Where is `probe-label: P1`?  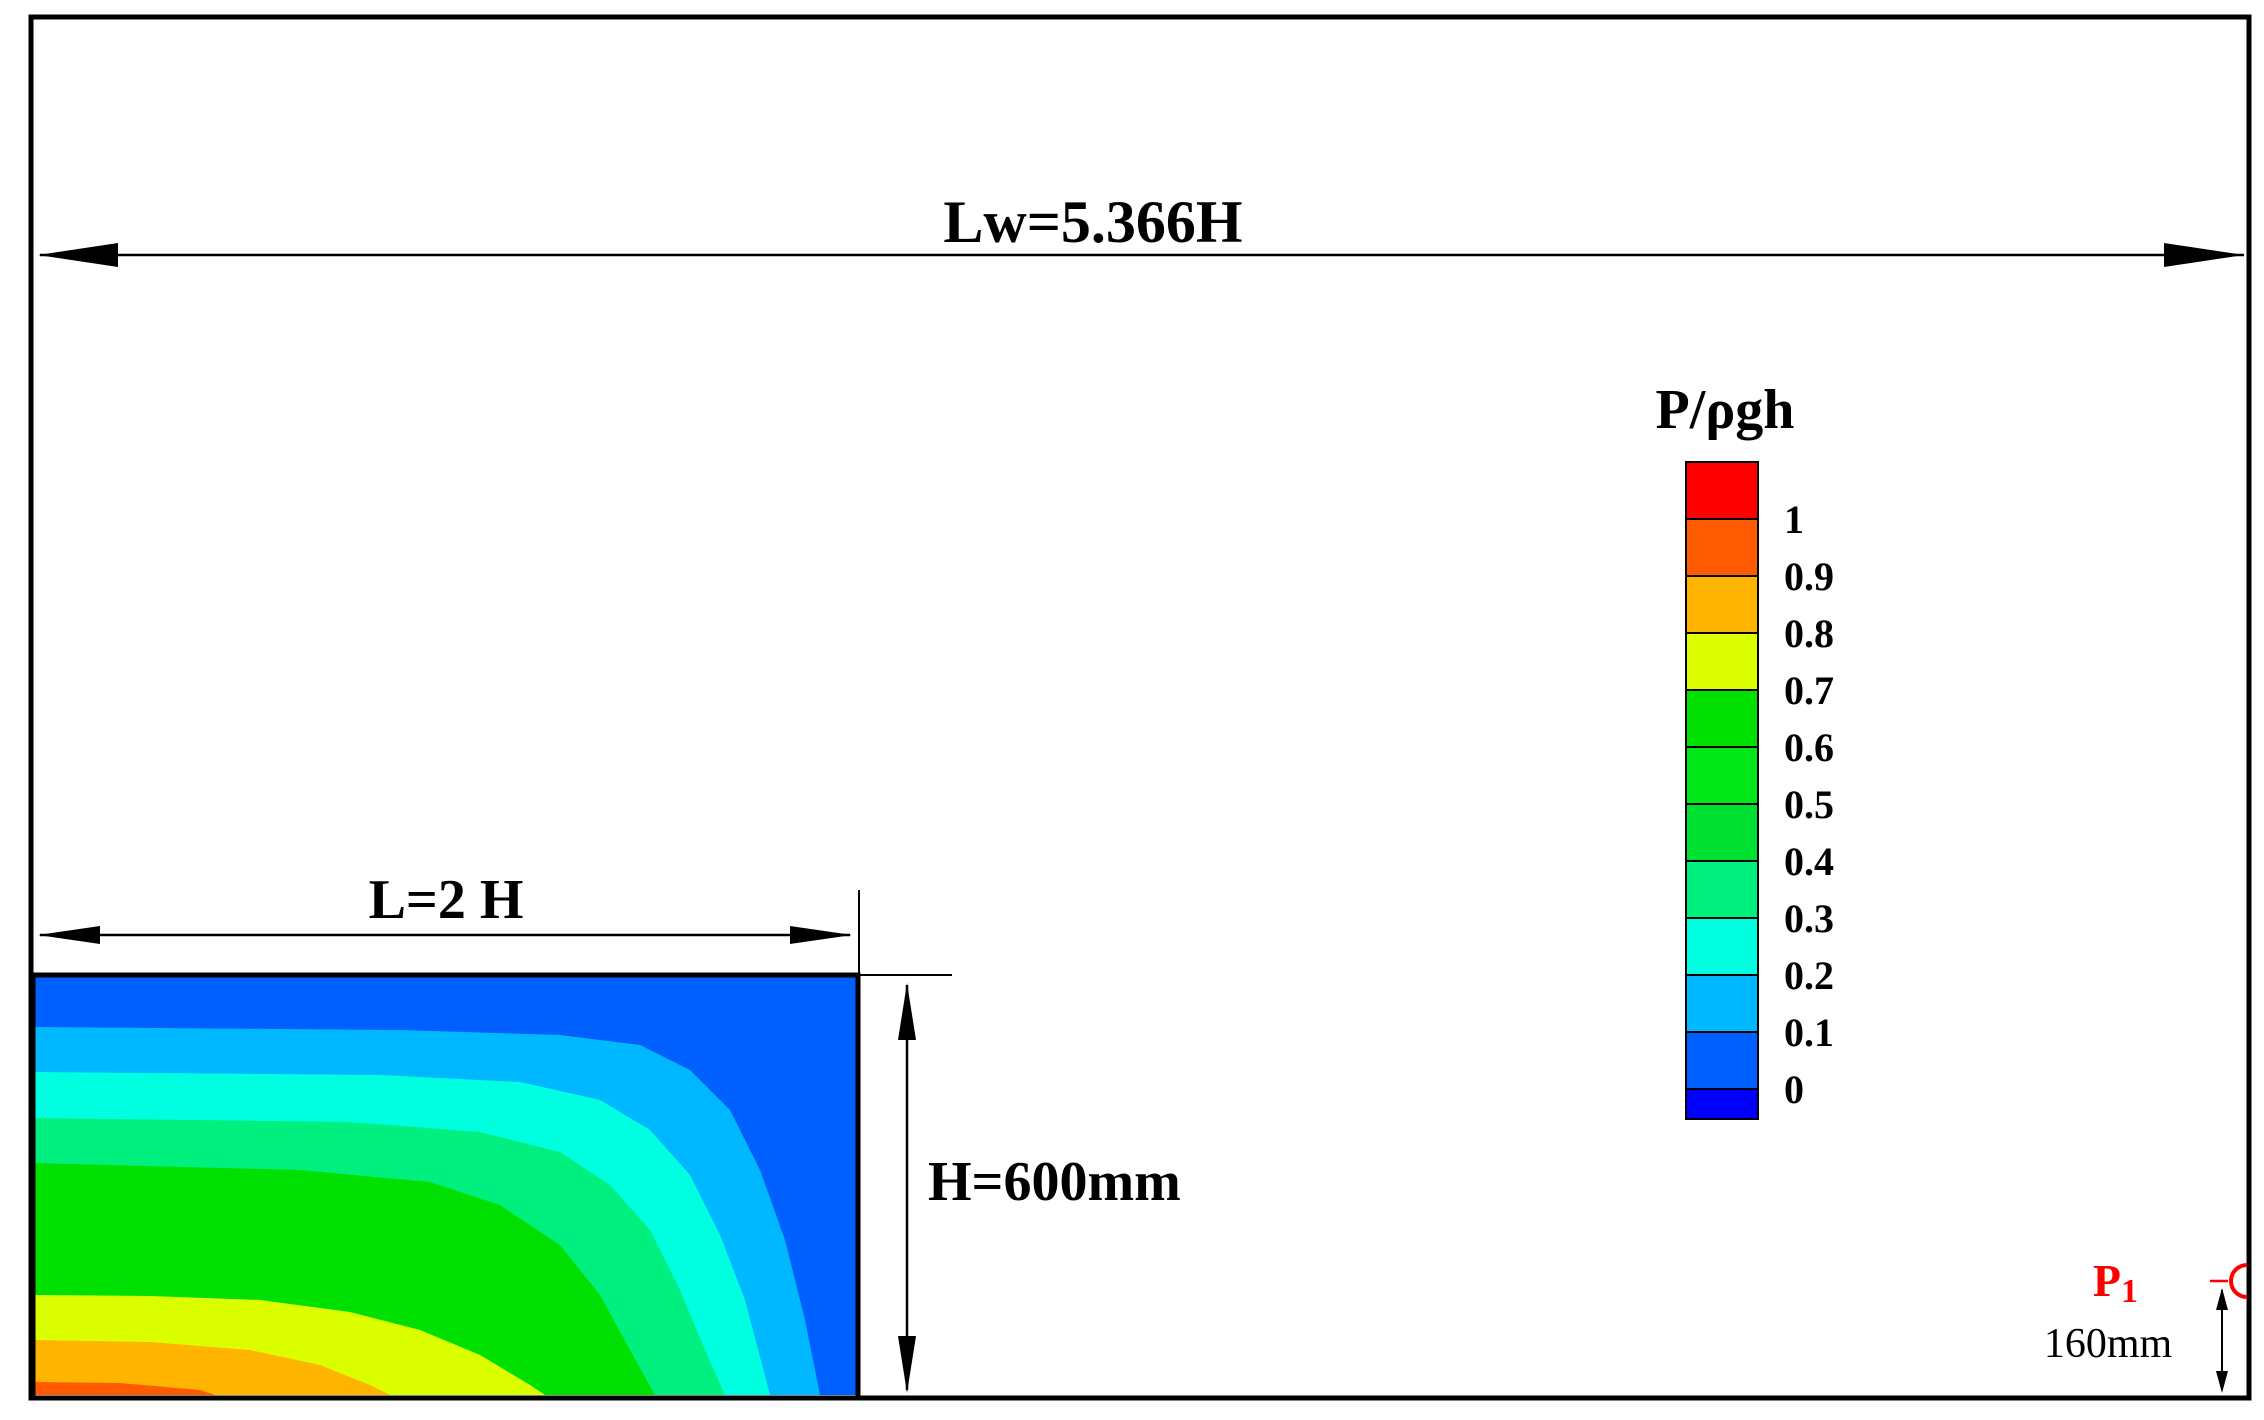
probe-label: P1 is located at coordinates (2115, 1282).